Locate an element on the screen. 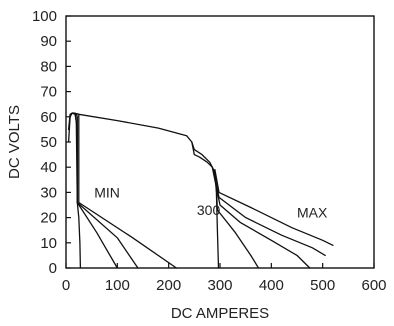 This screenshot has height=326, width=394. y-tick-label: 0 is located at coordinates (53, 268).